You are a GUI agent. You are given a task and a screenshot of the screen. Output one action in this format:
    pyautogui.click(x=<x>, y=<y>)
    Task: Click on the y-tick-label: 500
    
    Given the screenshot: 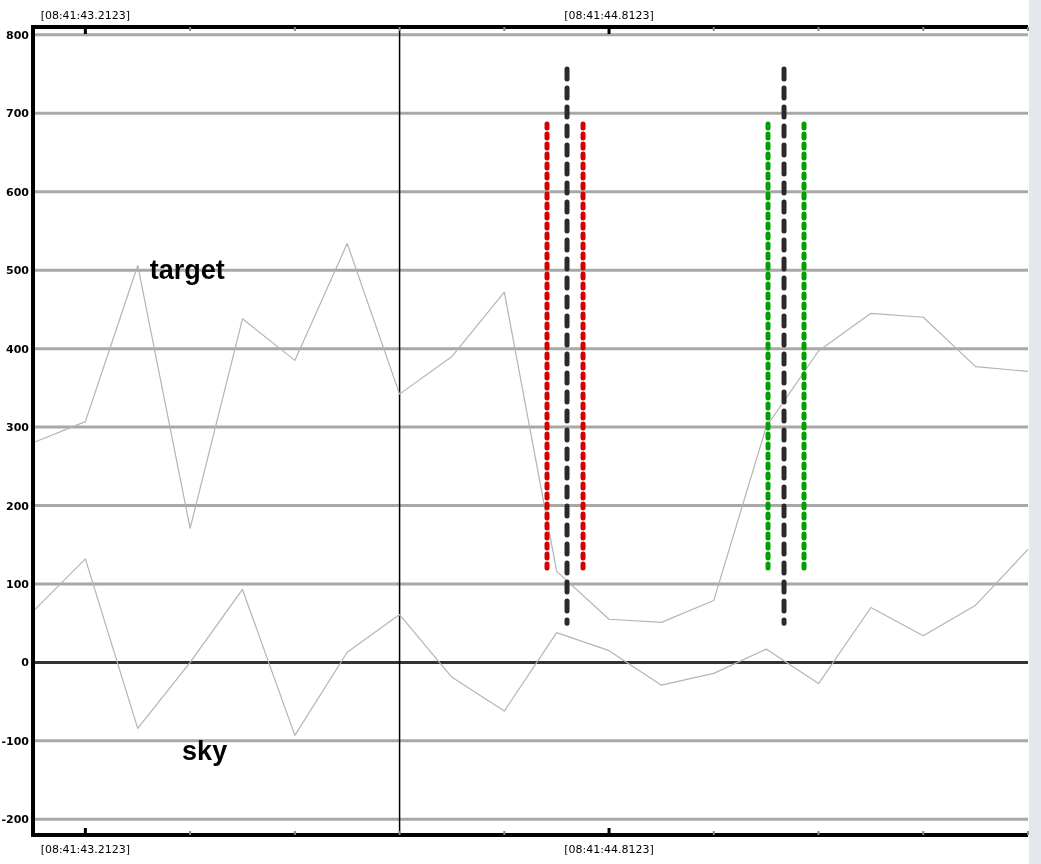 What is the action you would take?
    pyautogui.click(x=18, y=271)
    